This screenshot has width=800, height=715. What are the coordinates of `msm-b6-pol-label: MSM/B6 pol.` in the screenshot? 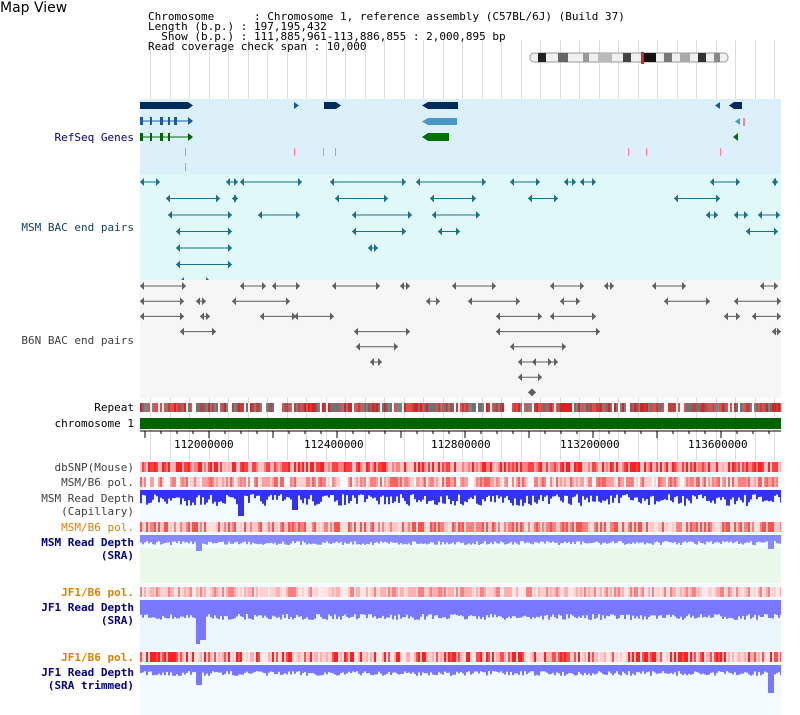 It's located at (97, 482).